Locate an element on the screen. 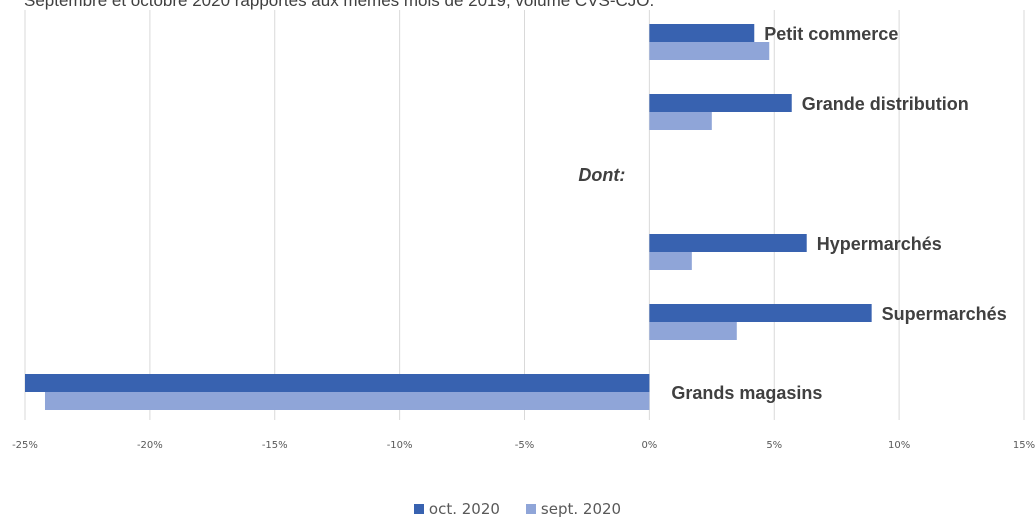 Image resolution: width=1035 pixels, height=520 pixels. legend: oct. 2020 sept. 2020 is located at coordinates (517, 509).